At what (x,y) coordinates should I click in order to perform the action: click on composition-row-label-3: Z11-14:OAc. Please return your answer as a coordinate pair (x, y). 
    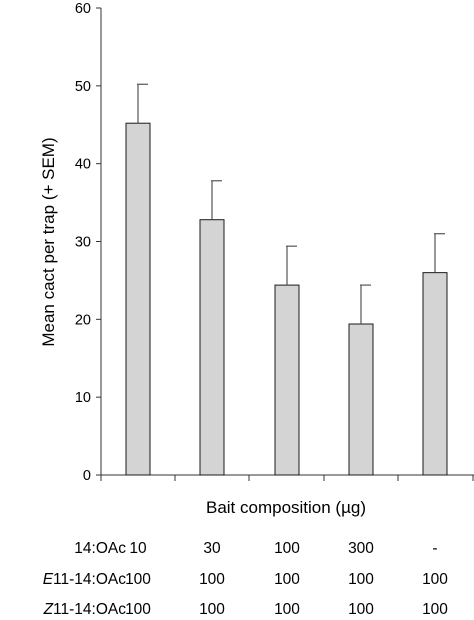
    Looking at the image, I should click on (85, 609).